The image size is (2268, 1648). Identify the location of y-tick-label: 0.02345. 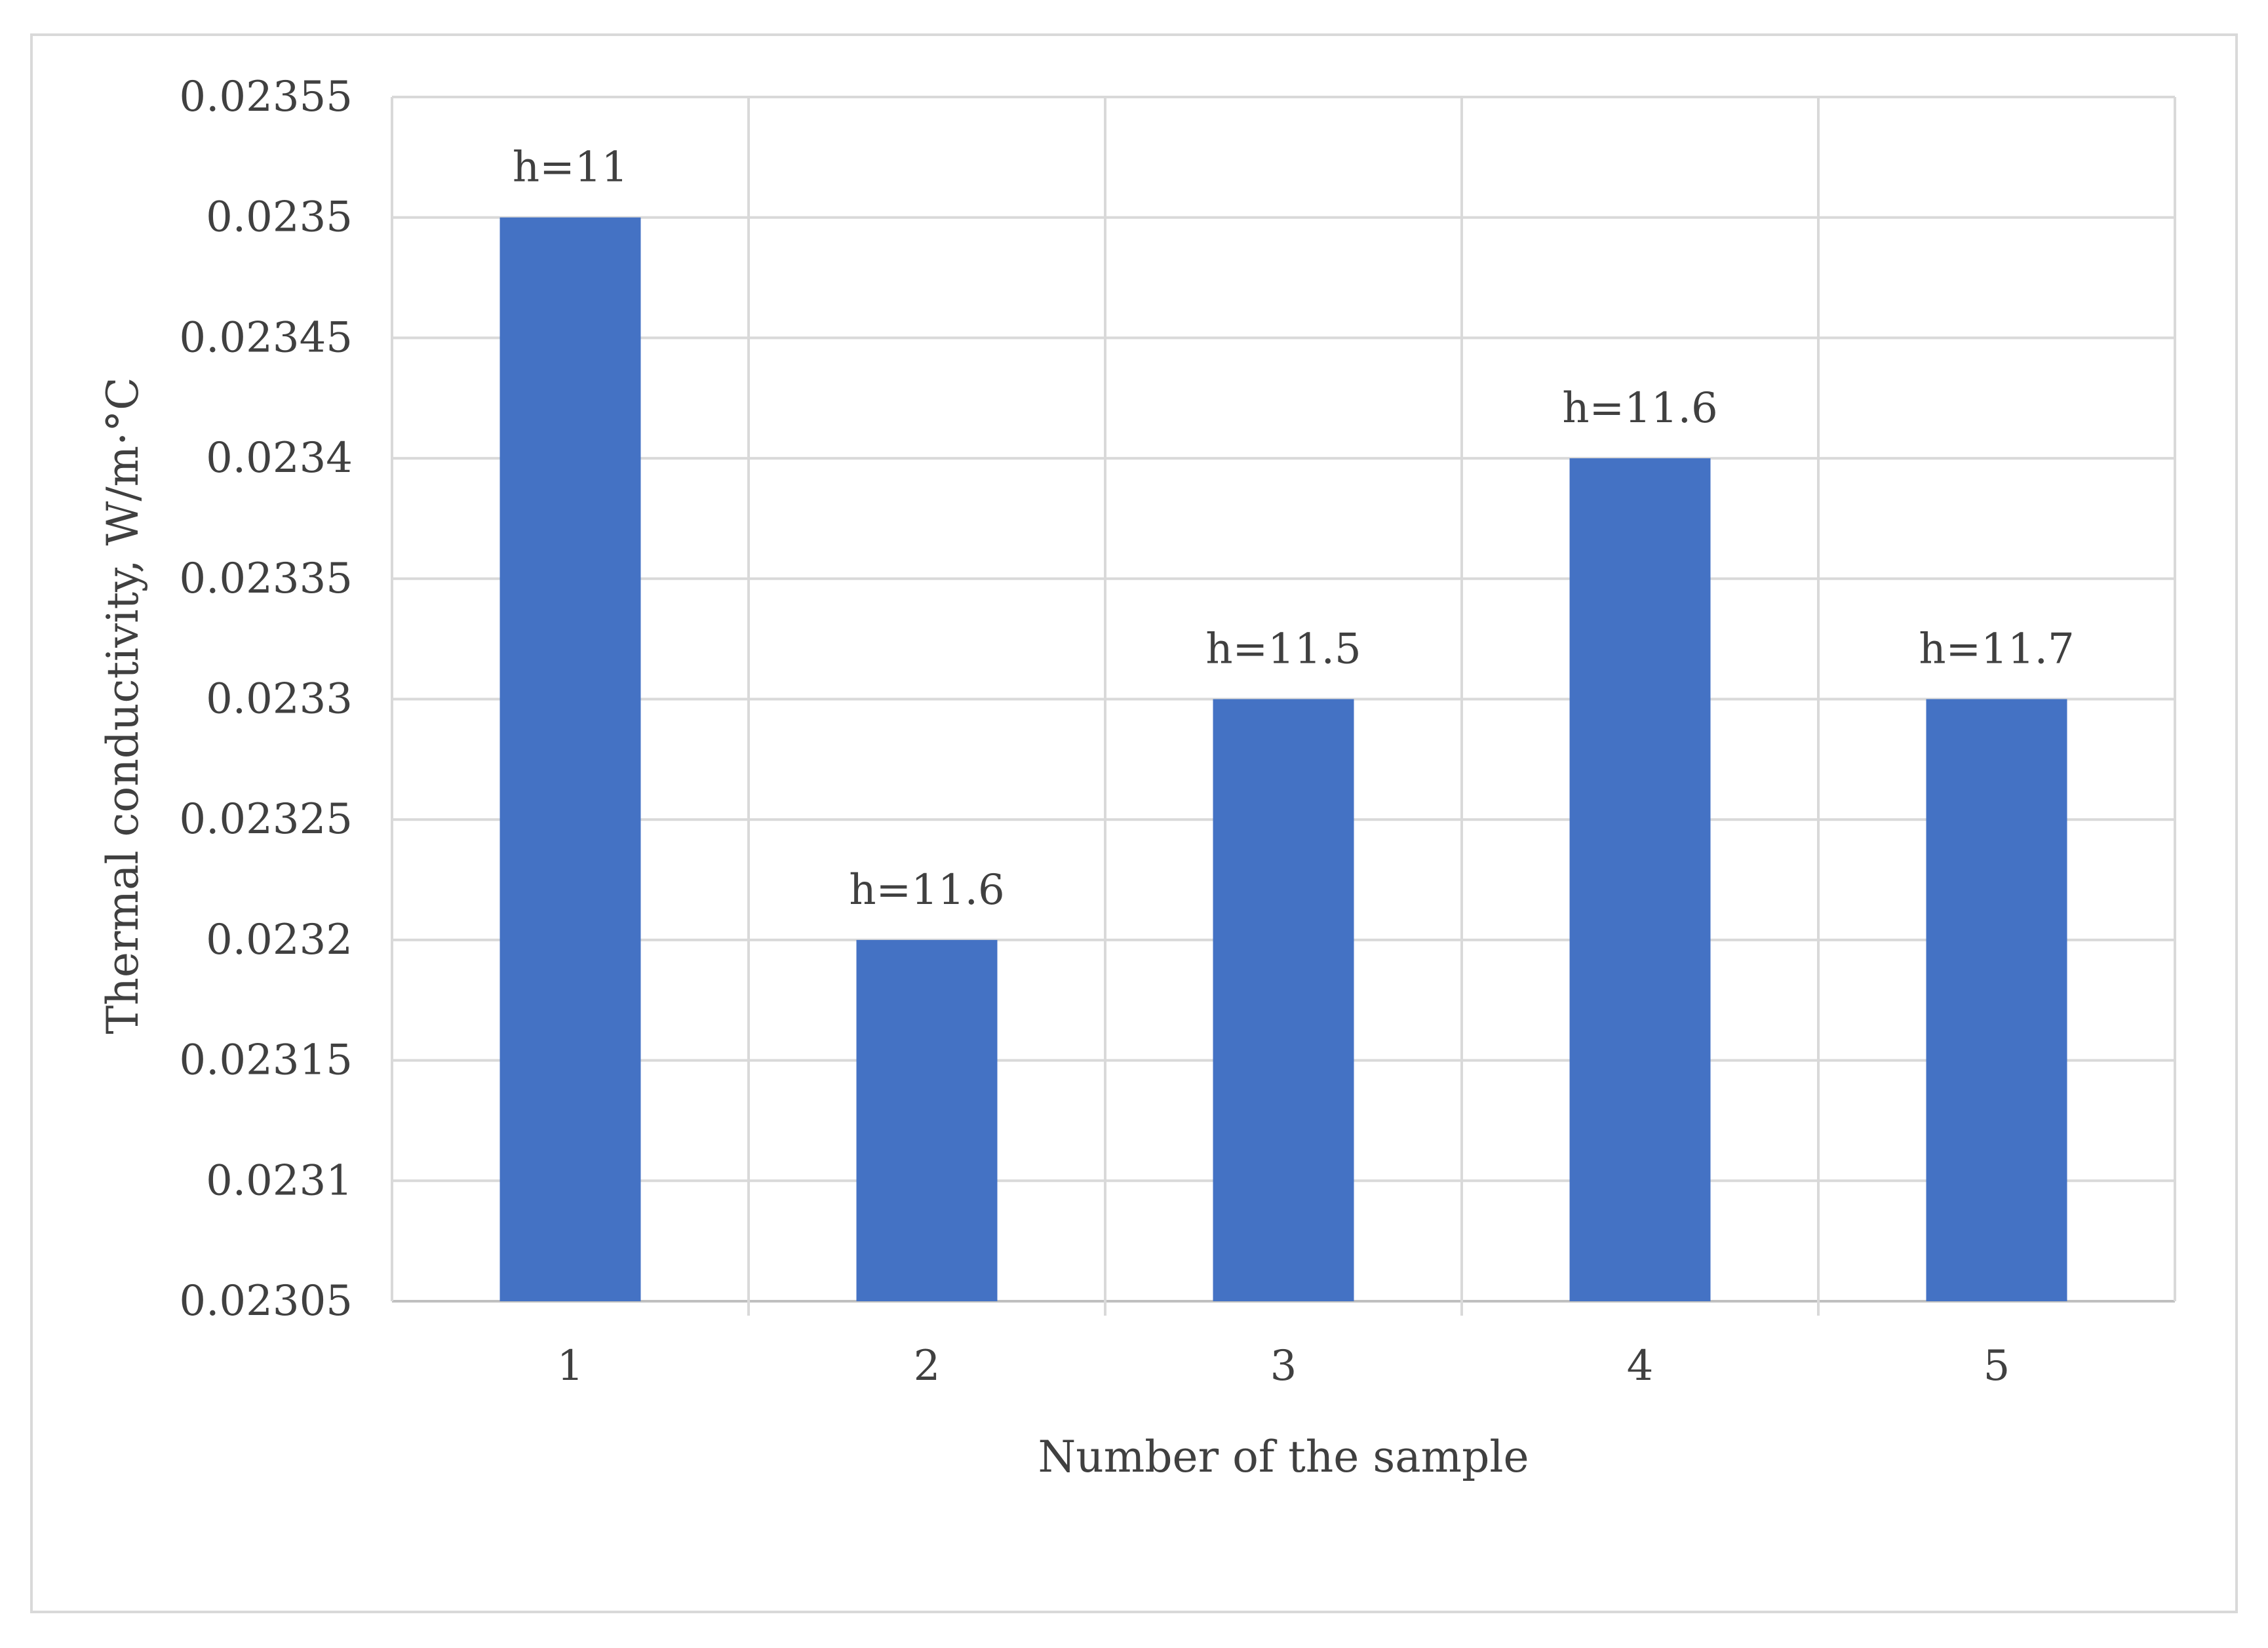
(266, 337).